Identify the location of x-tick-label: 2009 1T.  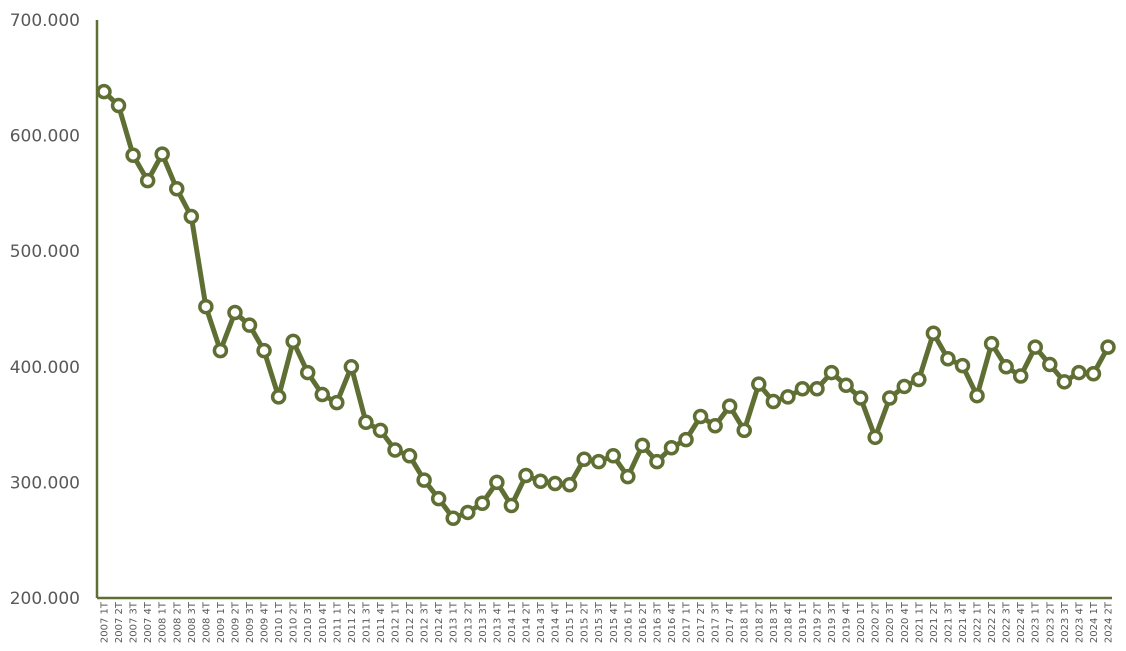
(221, 622).